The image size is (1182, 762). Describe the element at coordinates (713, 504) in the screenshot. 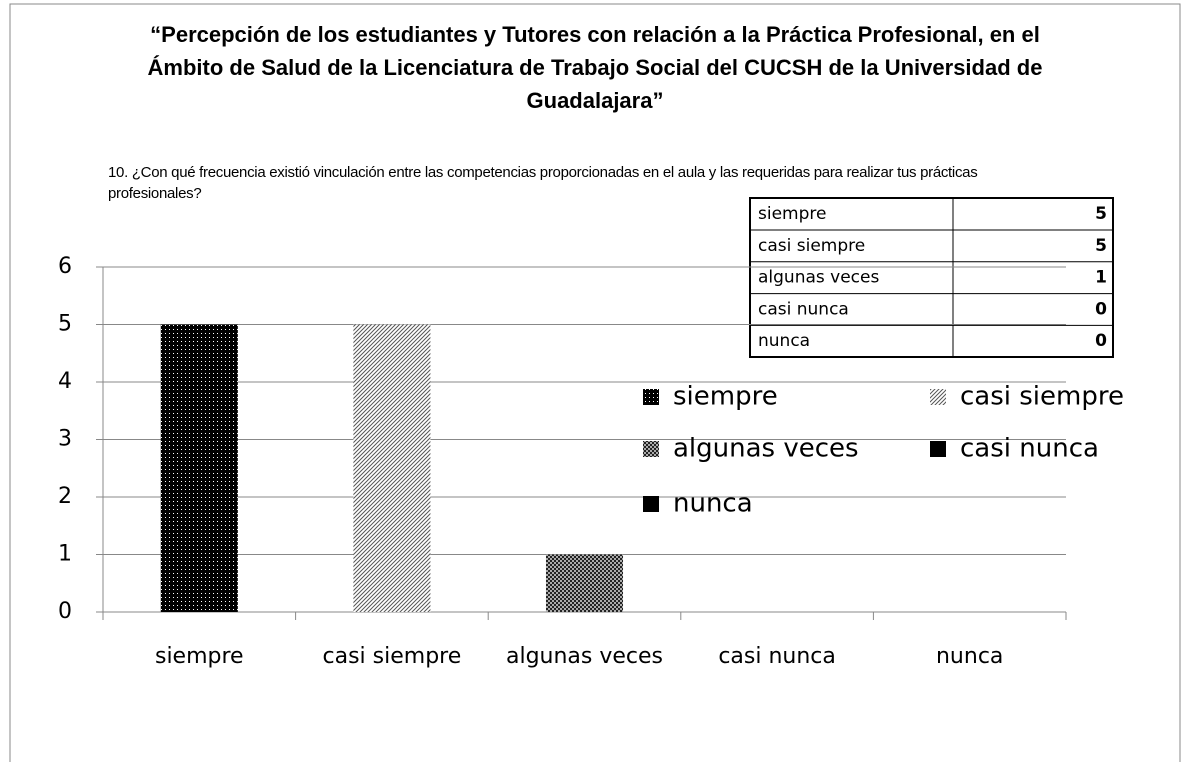

I see `legend-label: nunca` at that location.